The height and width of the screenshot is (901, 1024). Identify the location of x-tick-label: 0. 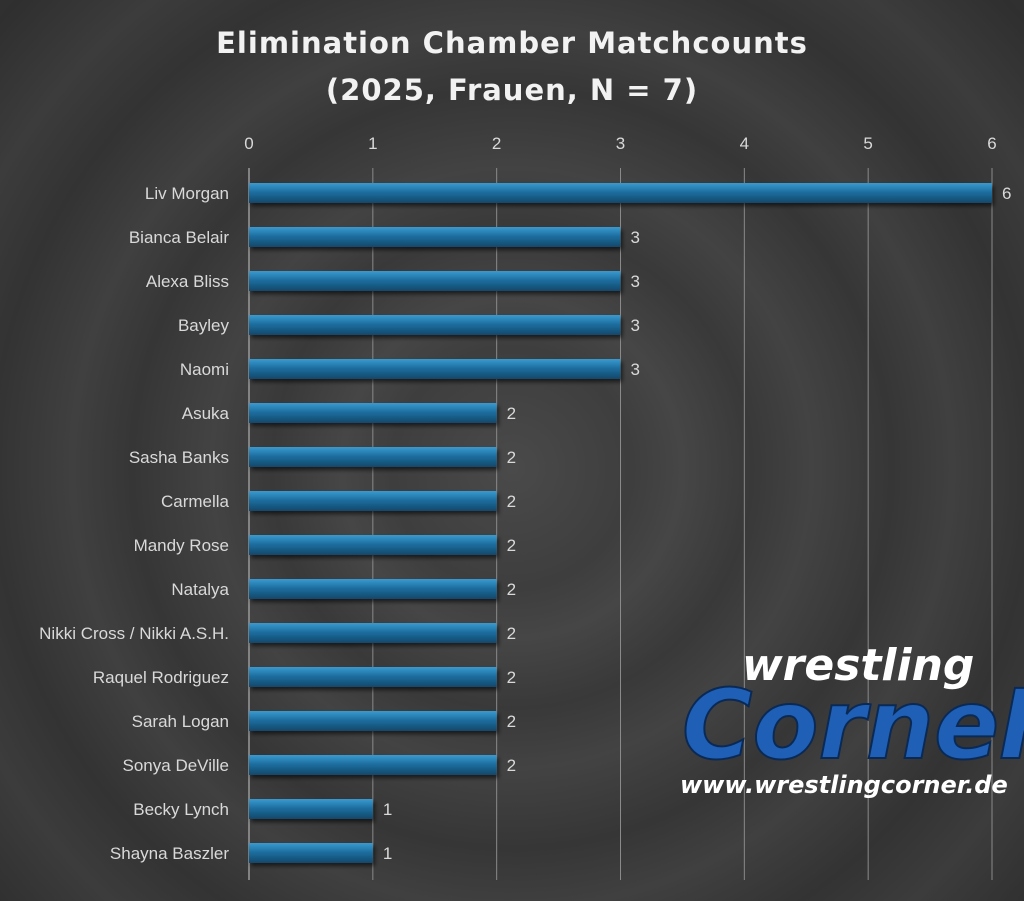
(248, 143).